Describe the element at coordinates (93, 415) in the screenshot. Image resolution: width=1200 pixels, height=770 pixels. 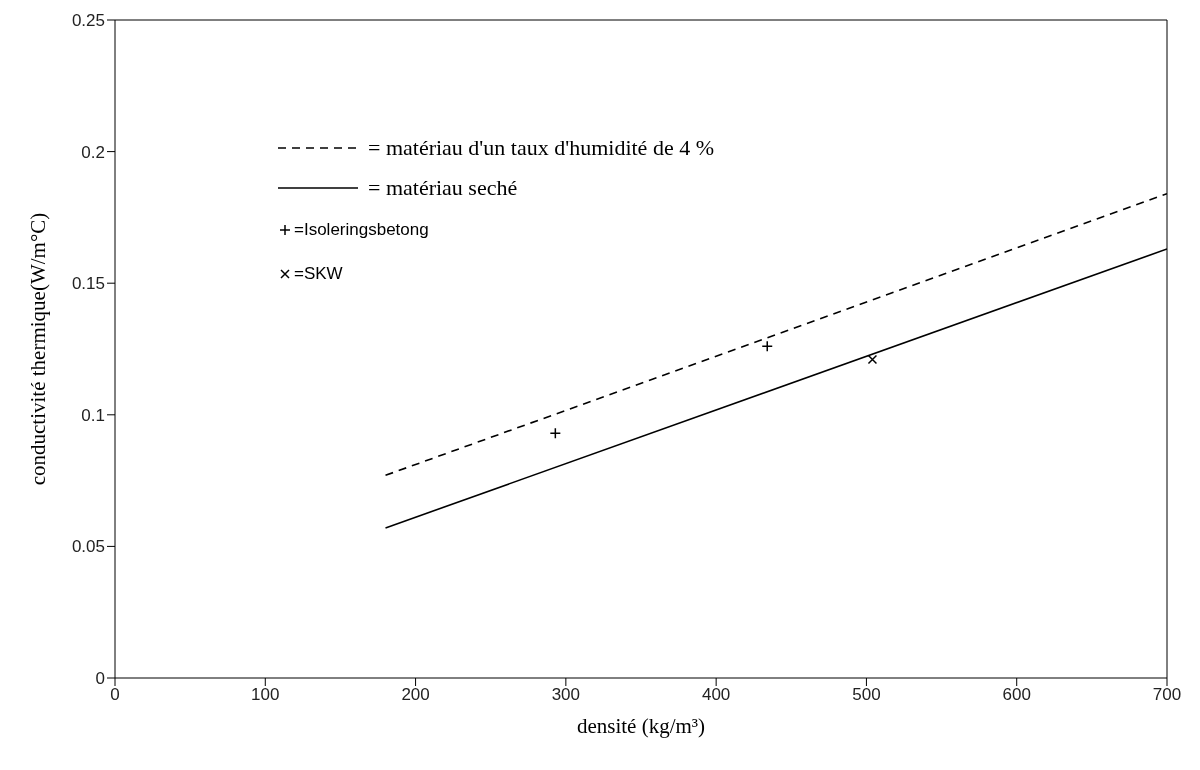
I see `y-tick-label: 0.1` at that location.